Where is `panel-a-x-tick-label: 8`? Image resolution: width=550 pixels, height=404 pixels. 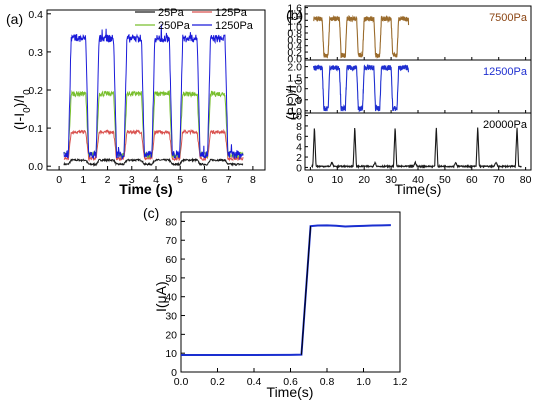
panel-a-x-tick-label: 8 is located at coordinates (253, 180).